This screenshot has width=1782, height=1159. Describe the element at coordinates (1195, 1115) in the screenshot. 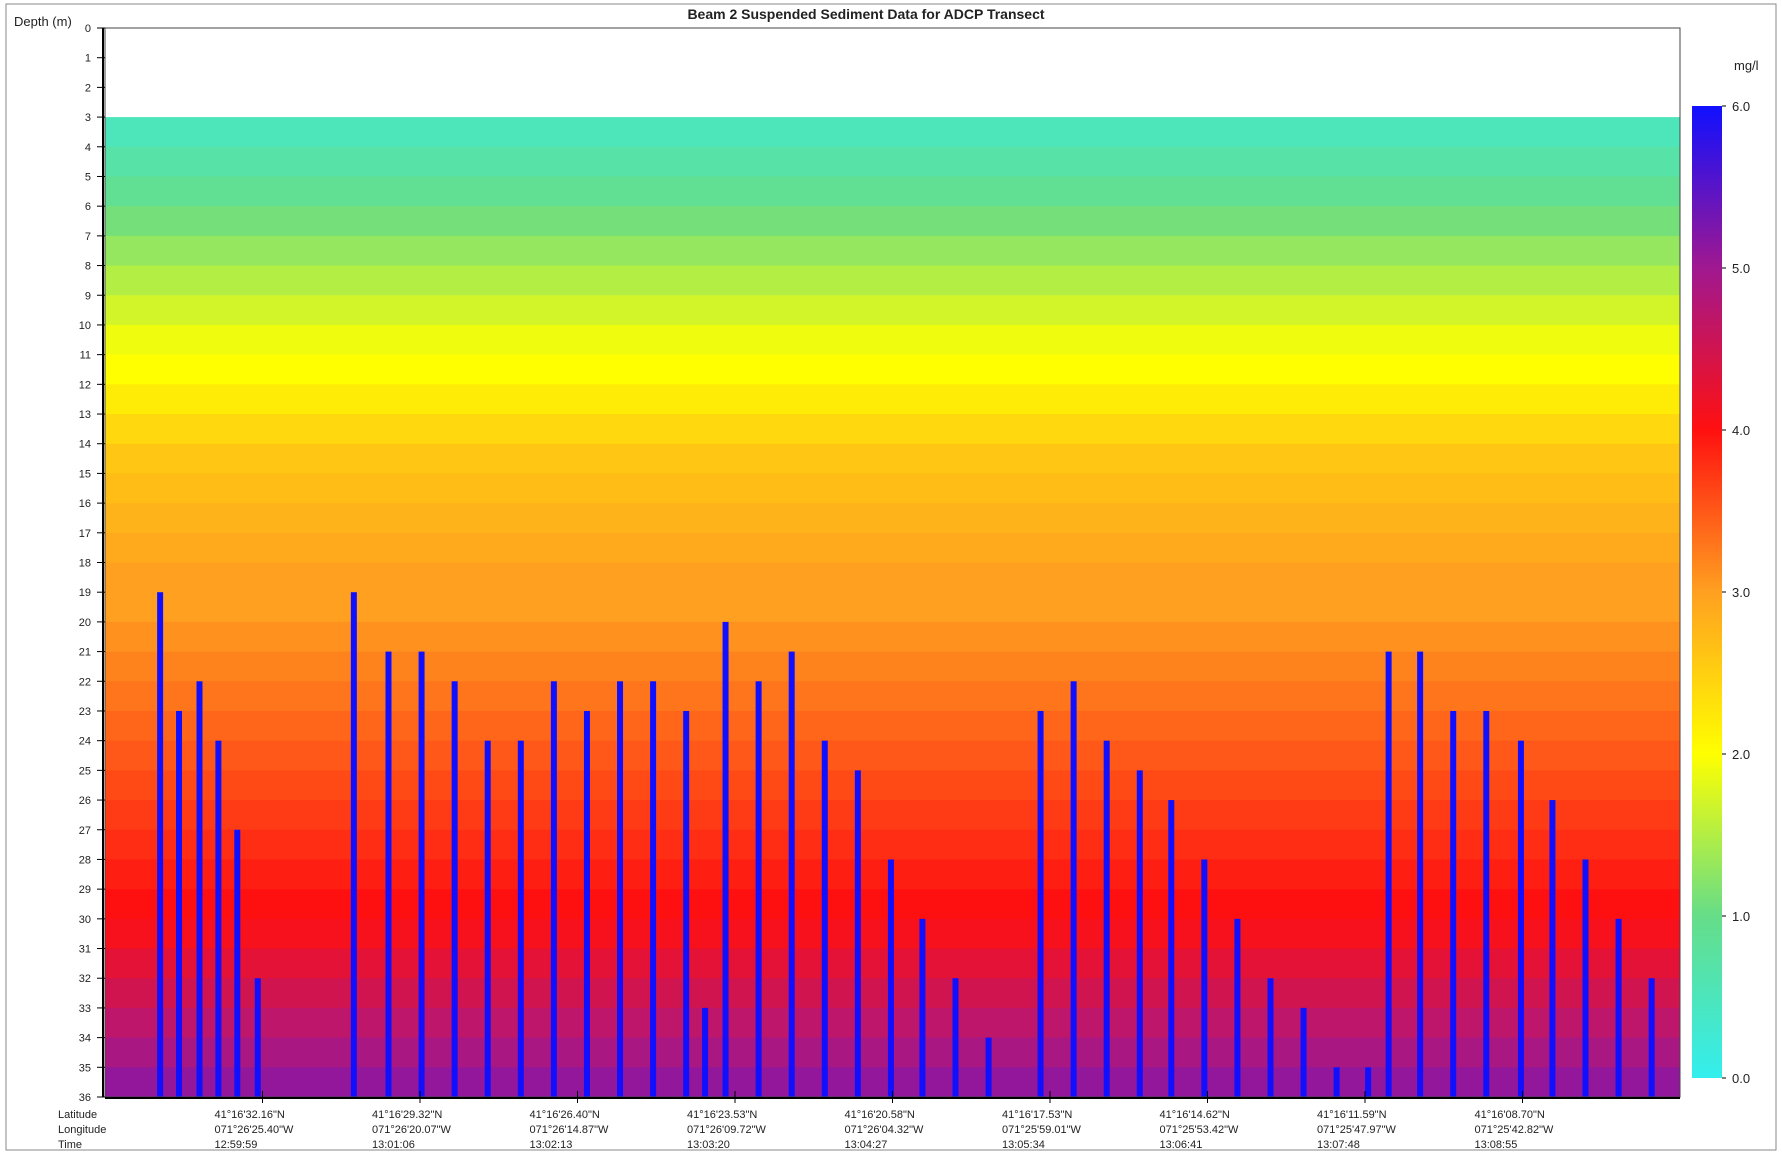

I see `x-tick-label: 41°16'14.62"N` at that location.